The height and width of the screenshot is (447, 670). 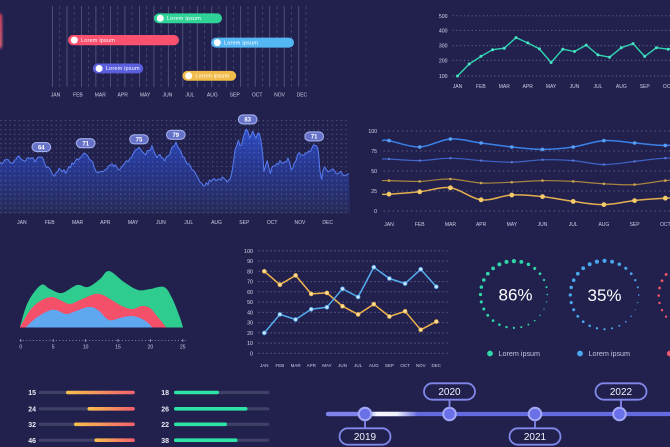 What do you see at coordinates (535, 437) in the screenshot?
I see `svg-text: 2021` at bounding box center [535, 437].